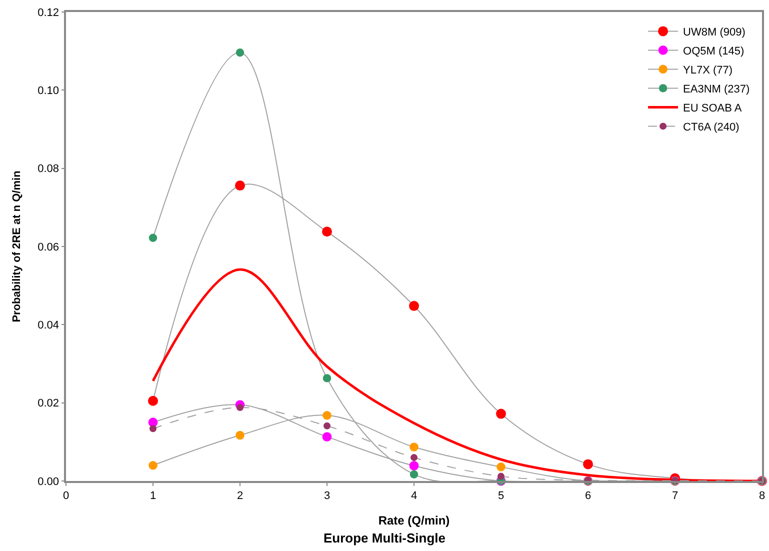 This screenshot has height=551, width=769. I want to click on x-tick-label: 7, so click(675, 496).